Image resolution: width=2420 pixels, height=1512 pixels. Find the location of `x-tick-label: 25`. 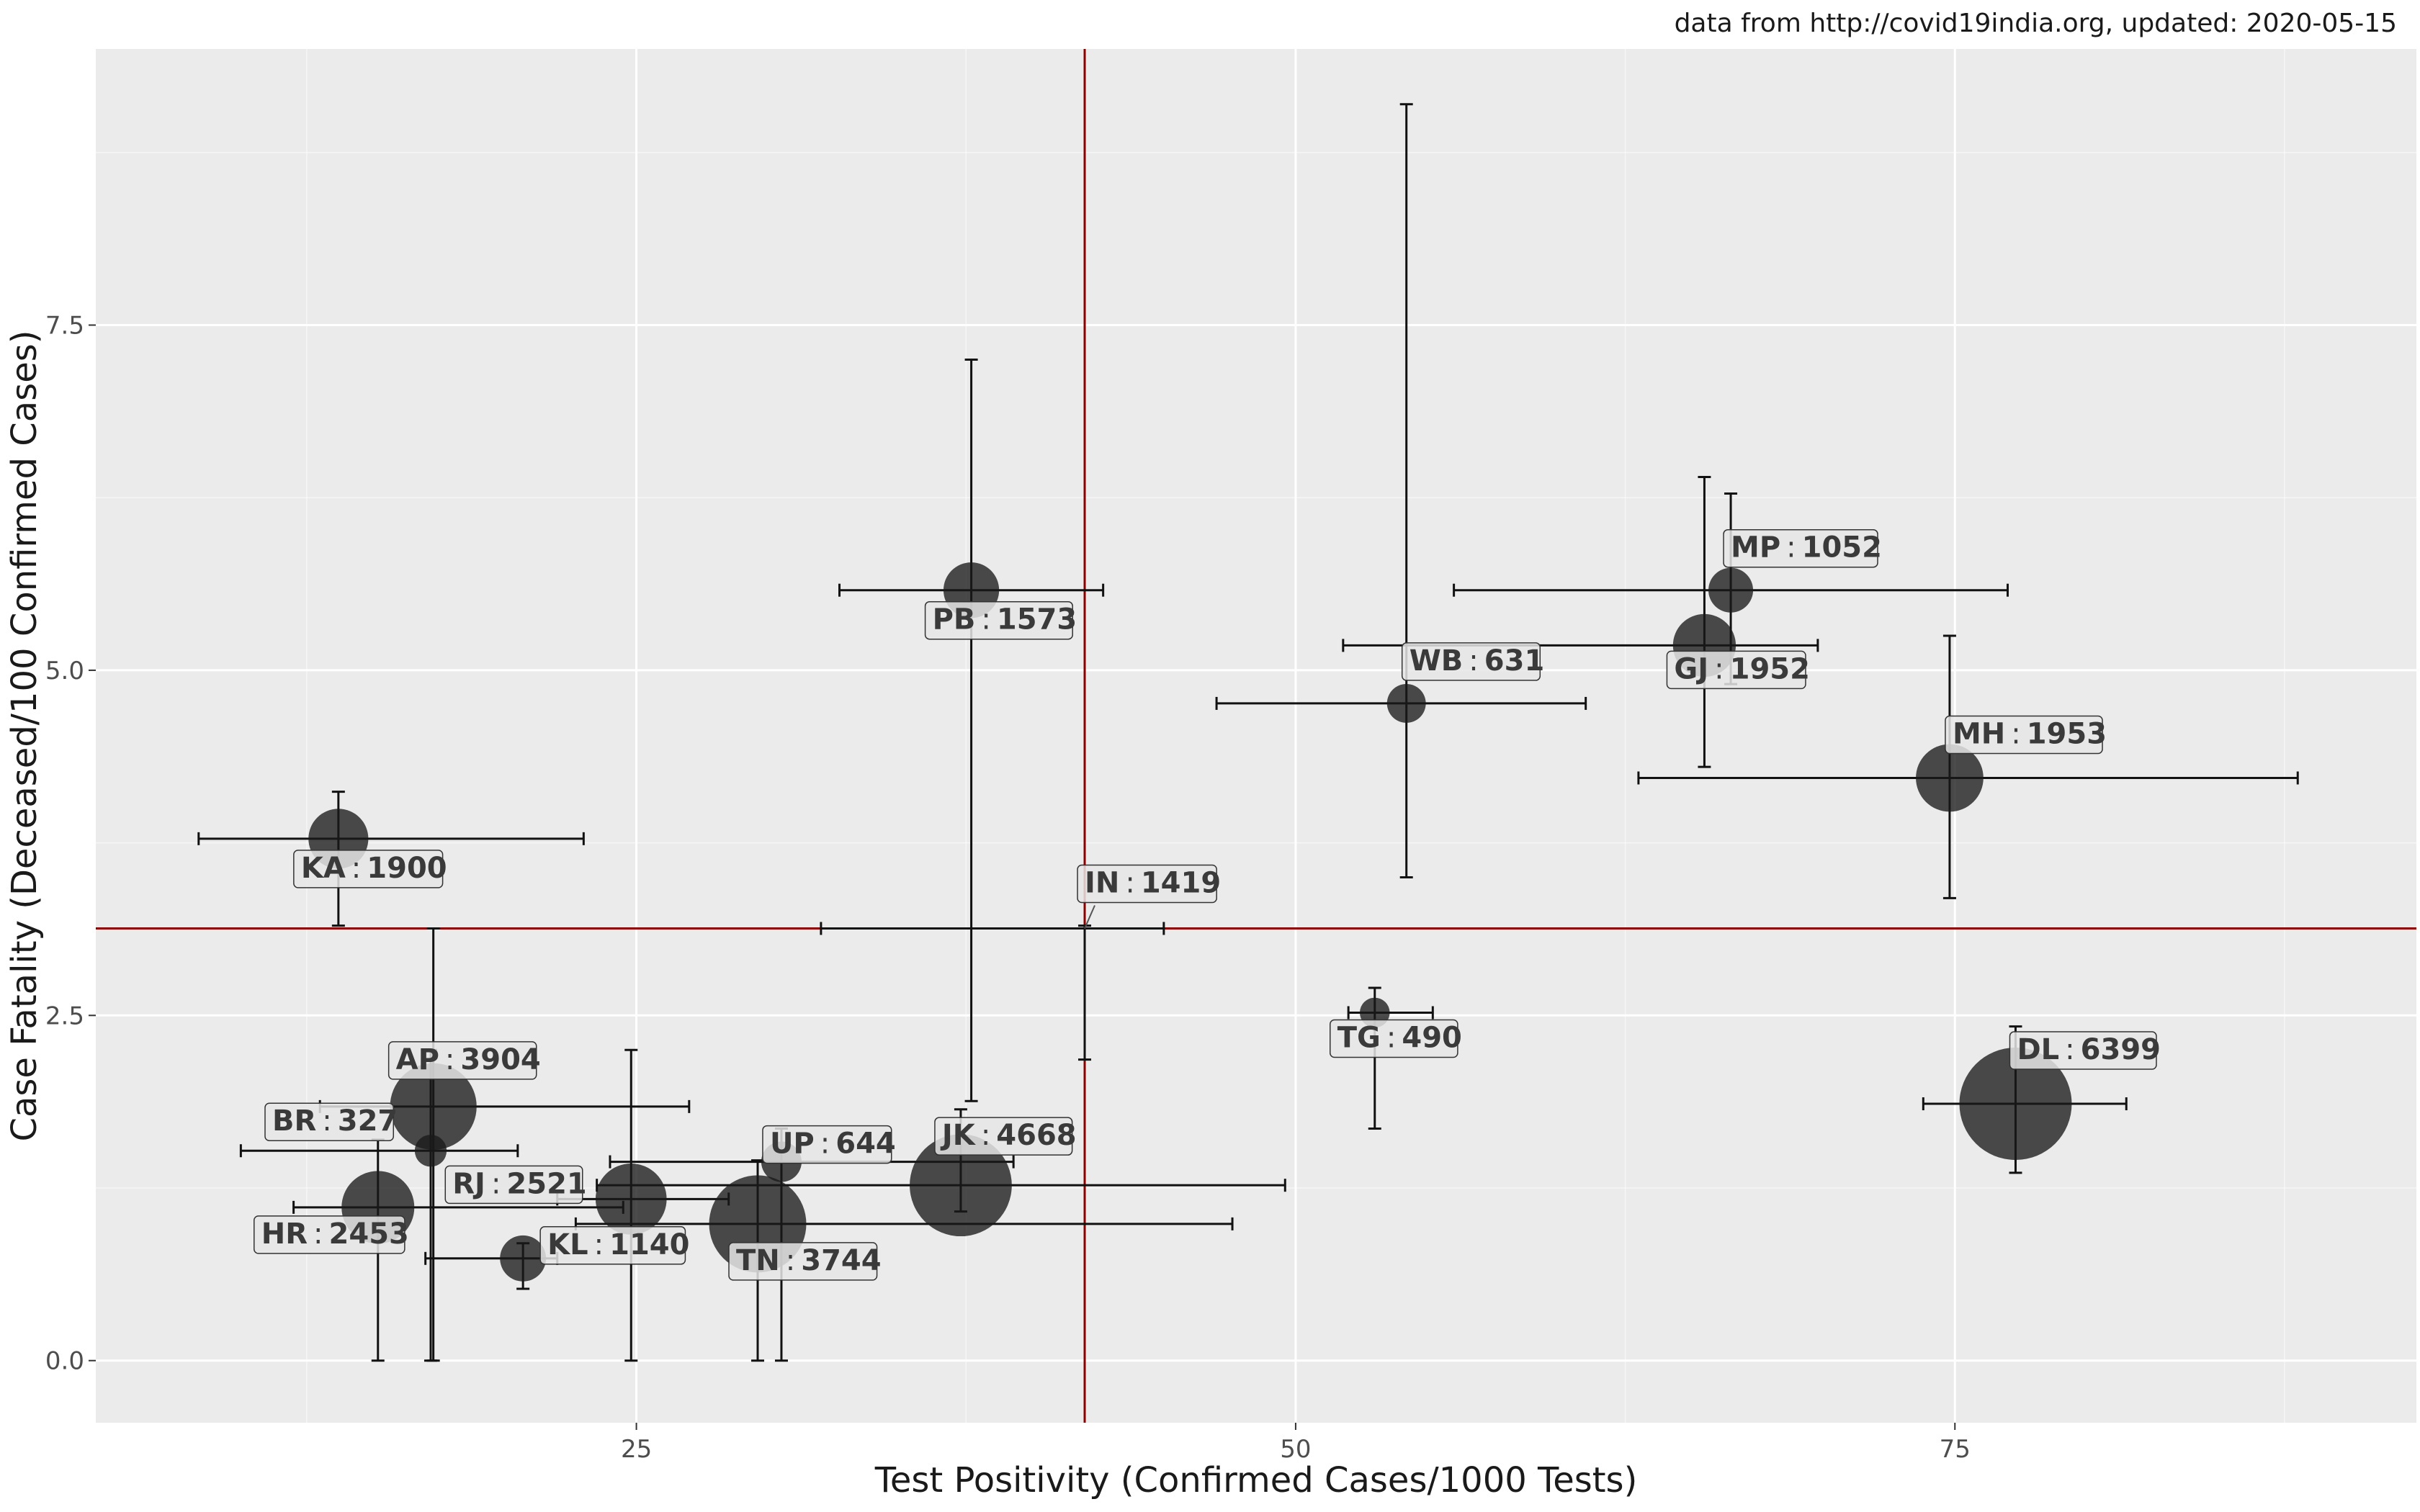

x-tick-label: 25 is located at coordinates (636, 1449).